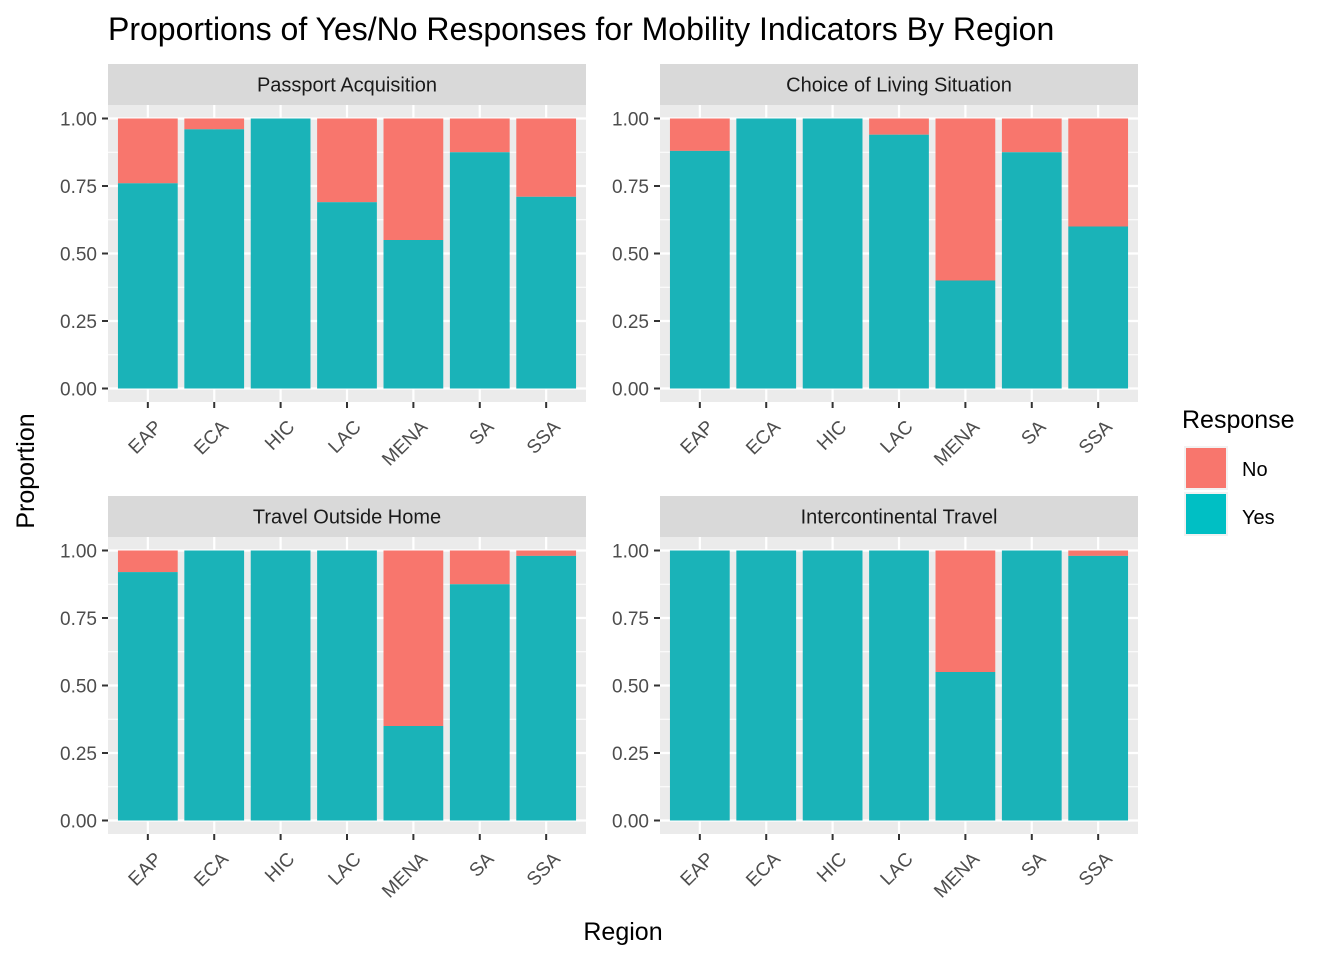 The height and width of the screenshot is (960, 1344). What do you see at coordinates (214, 124) in the screenshot?
I see `bar-no-eca` at bounding box center [214, 124].